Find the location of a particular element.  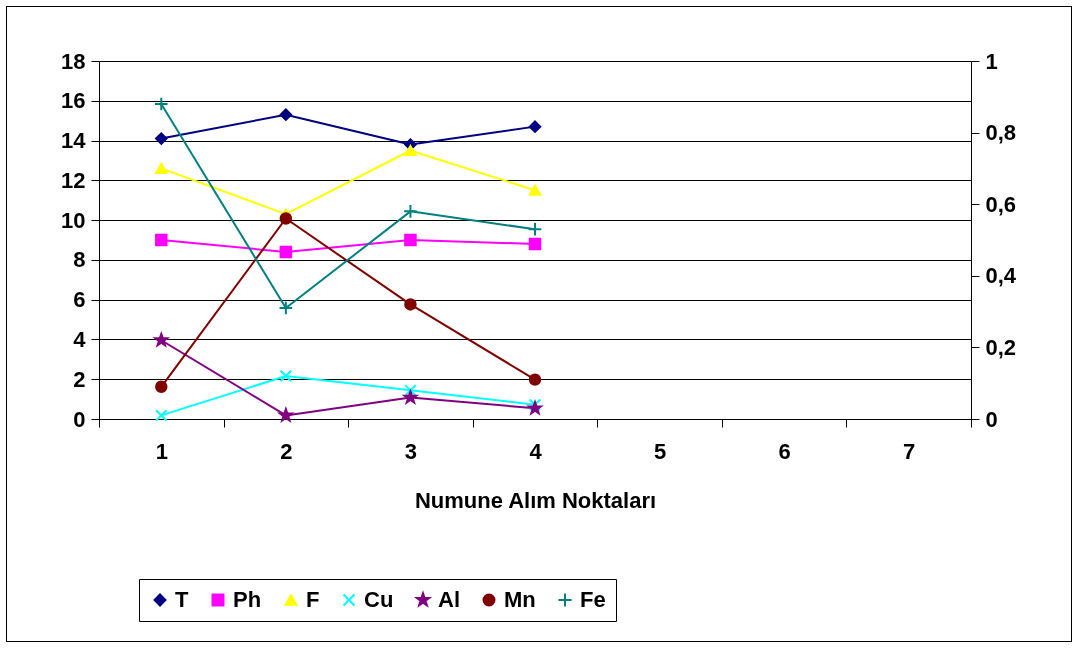

legend-label: F is located at coordinates (313, 599).